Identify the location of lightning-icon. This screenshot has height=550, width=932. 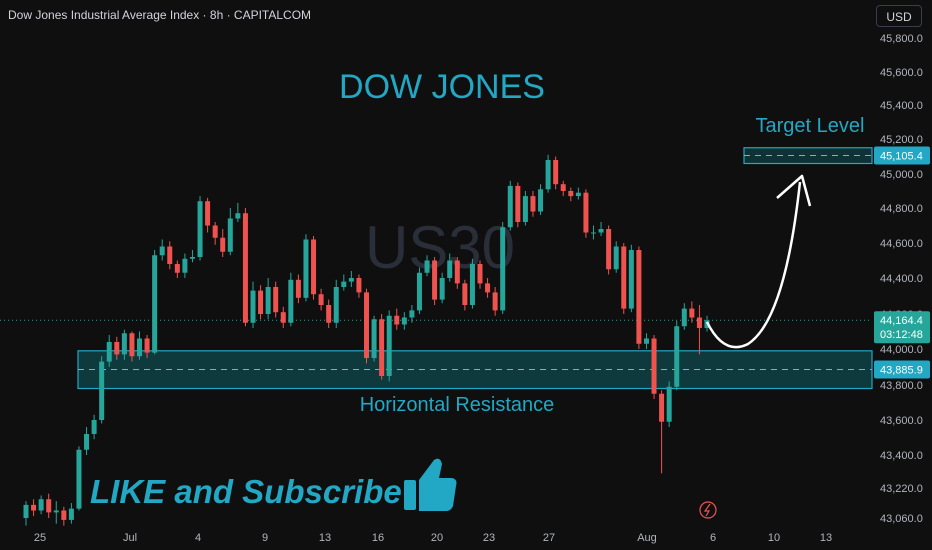
(708, 510).